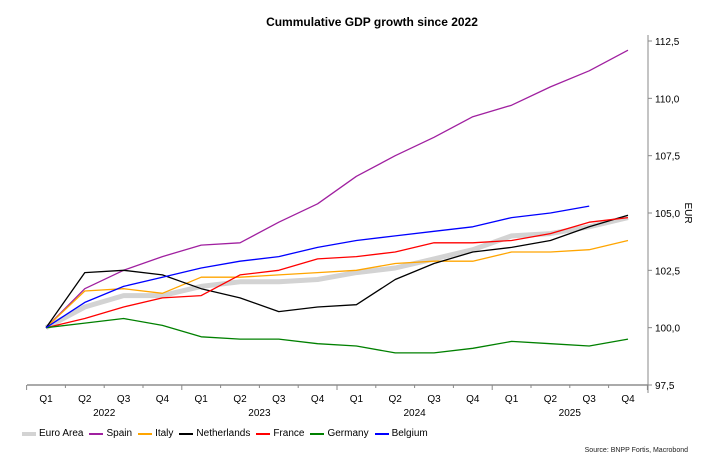 Image resolution: width=708 pixels, height=472 pixels. I want to click on legend-item-germany: Germany, so click(339, 433).